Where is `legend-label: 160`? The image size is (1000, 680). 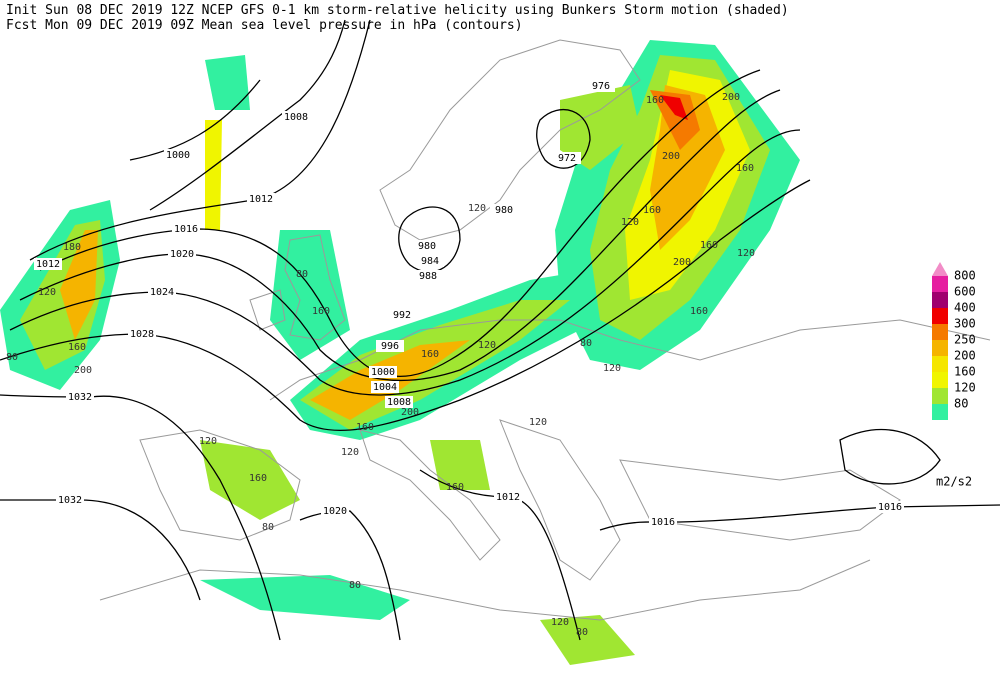 legend-label: 160 is located at coordinates (965, 372).